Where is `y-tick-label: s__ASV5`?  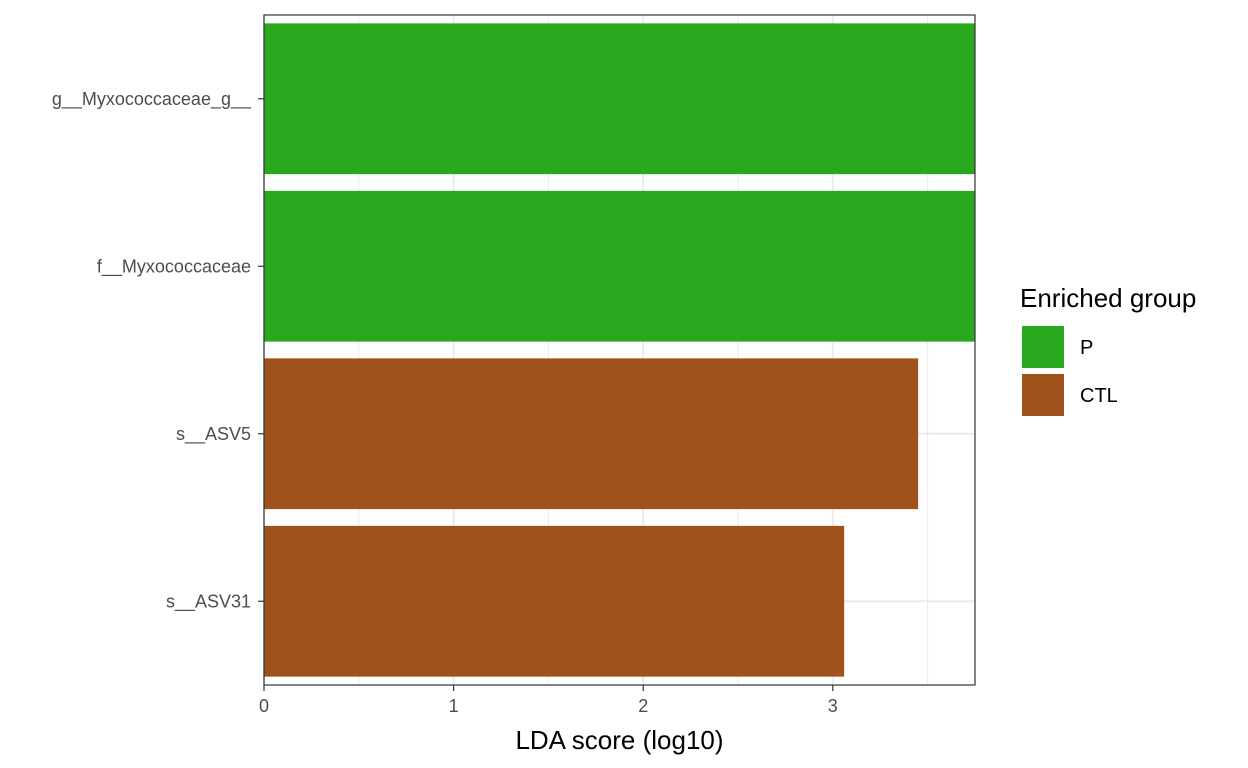
y-tick-label: s__ASV5 is located at coordinates (213, 434).